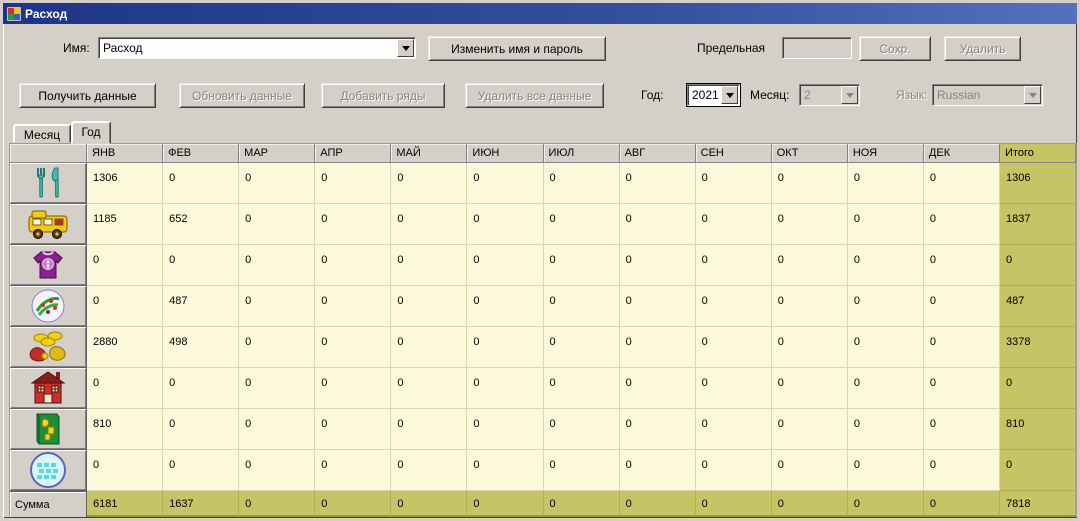 The width and height of the screenshot is (1080, 521). What do you see at coordinates (581, 153) in the screenshot?
I see `column-header: ИЮЛ` at bounding box center [581, 153].